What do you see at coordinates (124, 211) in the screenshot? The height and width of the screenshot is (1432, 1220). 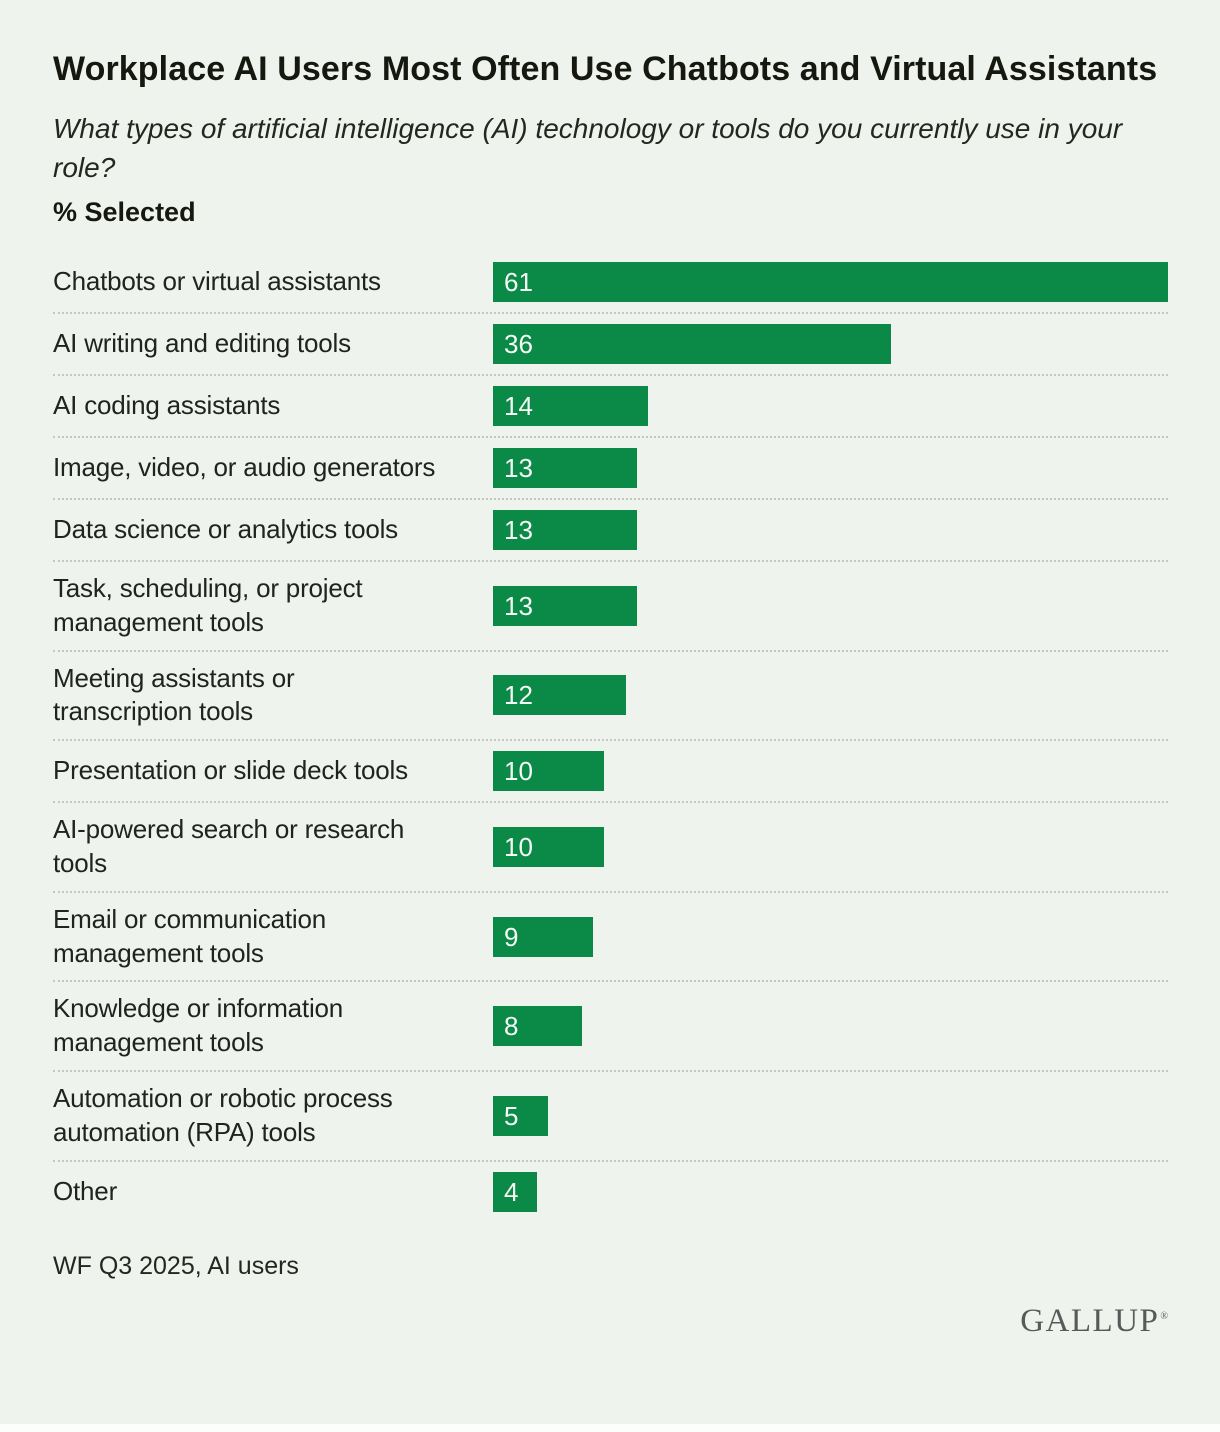 I see `percent-selected-label: % Selected` at bounding box center [124, 211].